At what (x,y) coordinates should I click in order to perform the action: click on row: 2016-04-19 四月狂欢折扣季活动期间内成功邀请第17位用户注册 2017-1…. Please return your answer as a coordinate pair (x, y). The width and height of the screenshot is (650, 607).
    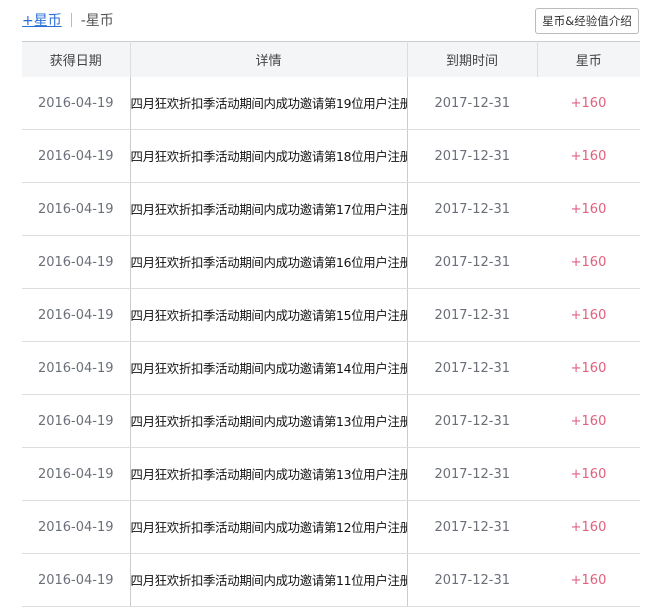
    Looking at the image, I should click on (331, 209).